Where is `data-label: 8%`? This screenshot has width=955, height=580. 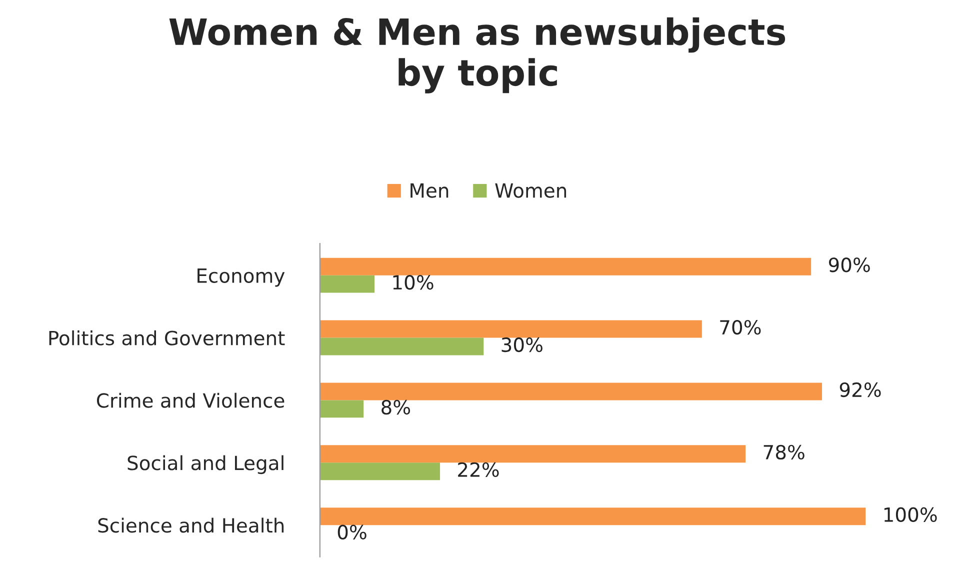 data-label: 8% is located at coordinates (396, 407).